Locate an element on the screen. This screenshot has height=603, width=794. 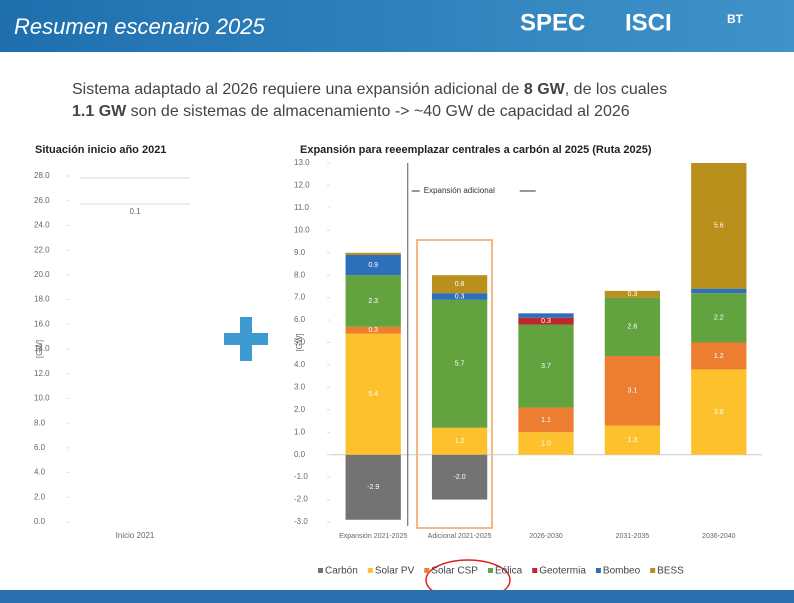
y-tick-label: 9.0 is located at coordinates (300, 252).